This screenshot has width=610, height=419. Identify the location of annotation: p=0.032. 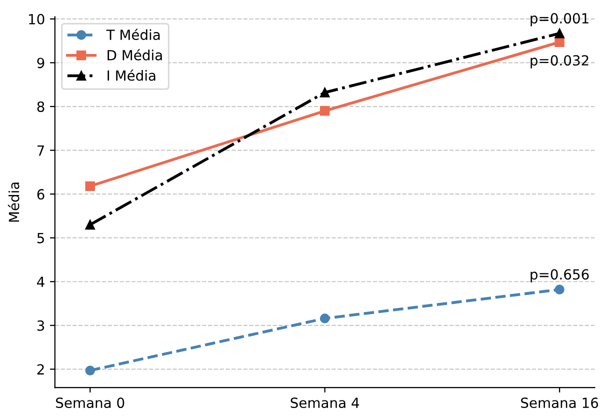
(559, 61).